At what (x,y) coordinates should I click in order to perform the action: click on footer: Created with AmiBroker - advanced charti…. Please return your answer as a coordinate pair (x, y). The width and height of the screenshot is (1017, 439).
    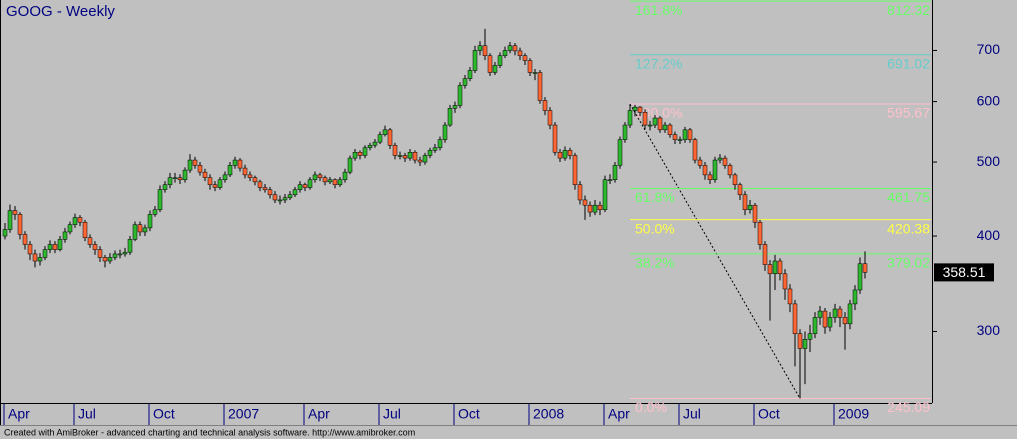
    Looking at the image, I should click on (209, 432).